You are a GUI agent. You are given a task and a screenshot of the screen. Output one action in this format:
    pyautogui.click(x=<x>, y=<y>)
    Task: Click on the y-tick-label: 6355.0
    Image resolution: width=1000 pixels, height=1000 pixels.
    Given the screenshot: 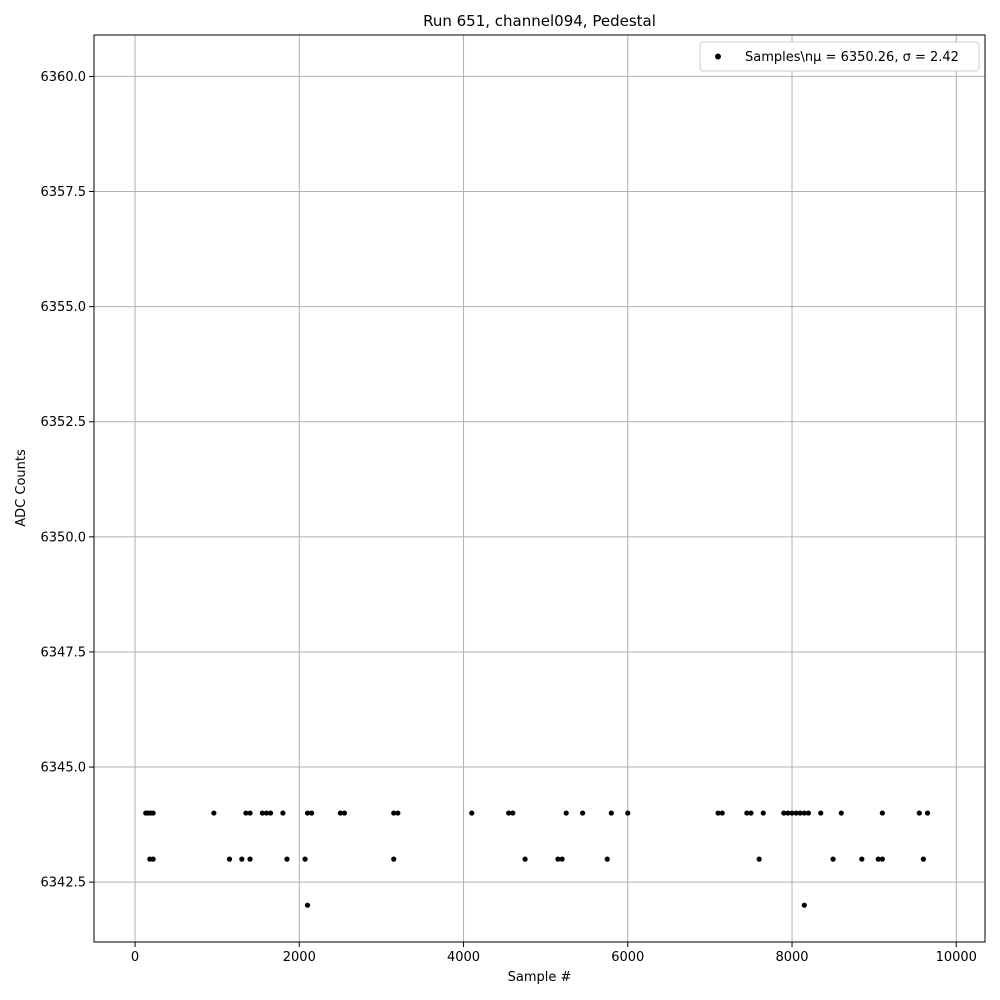 What is the action you would take?
    pyautogui.click(x=64, y=307)
    